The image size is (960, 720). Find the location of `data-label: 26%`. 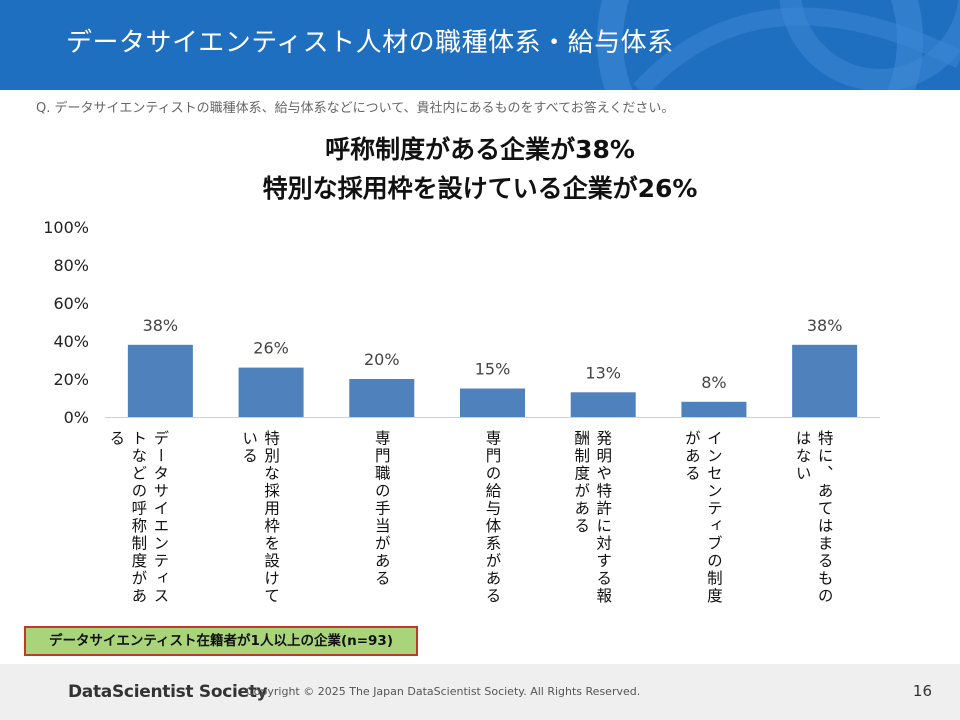

data-label: 26% is located at coordinates (271, 348).